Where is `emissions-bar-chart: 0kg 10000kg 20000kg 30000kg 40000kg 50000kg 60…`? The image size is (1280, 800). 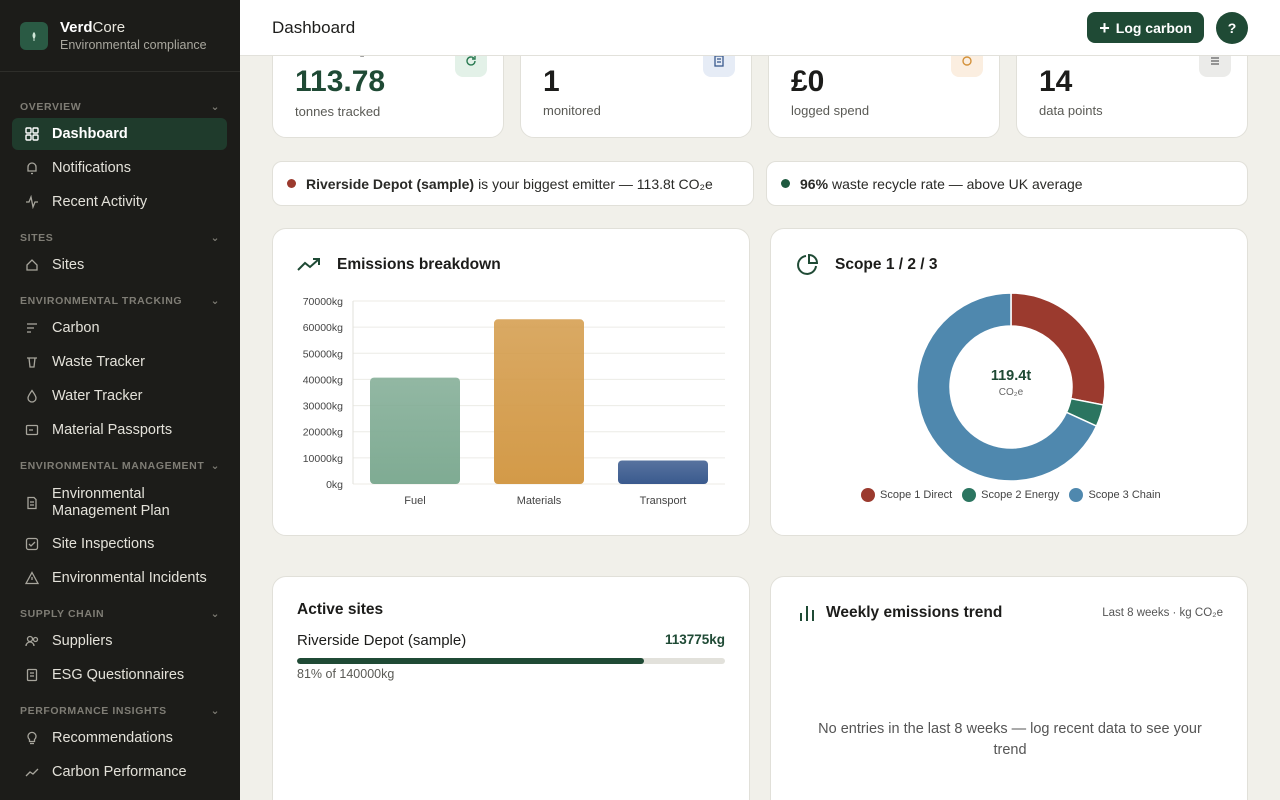
emissions-bar-chart: 0kg 10000kg 20000kg 30000kg 40000kg 50000kg 60… is located at coordinates (514, 401).